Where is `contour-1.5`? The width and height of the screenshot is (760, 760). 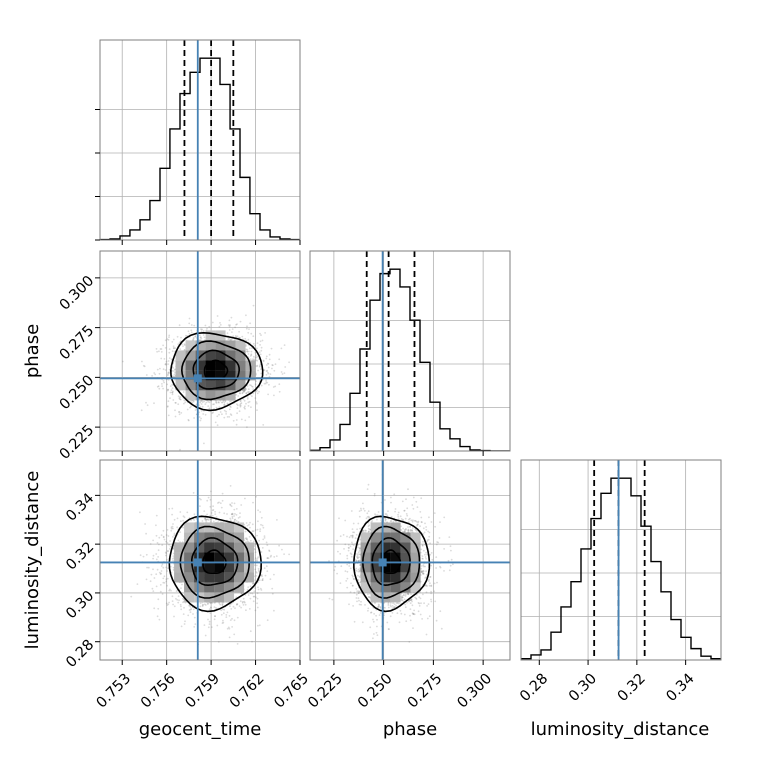
contour-1.5 is located at coordinates (216, 370).